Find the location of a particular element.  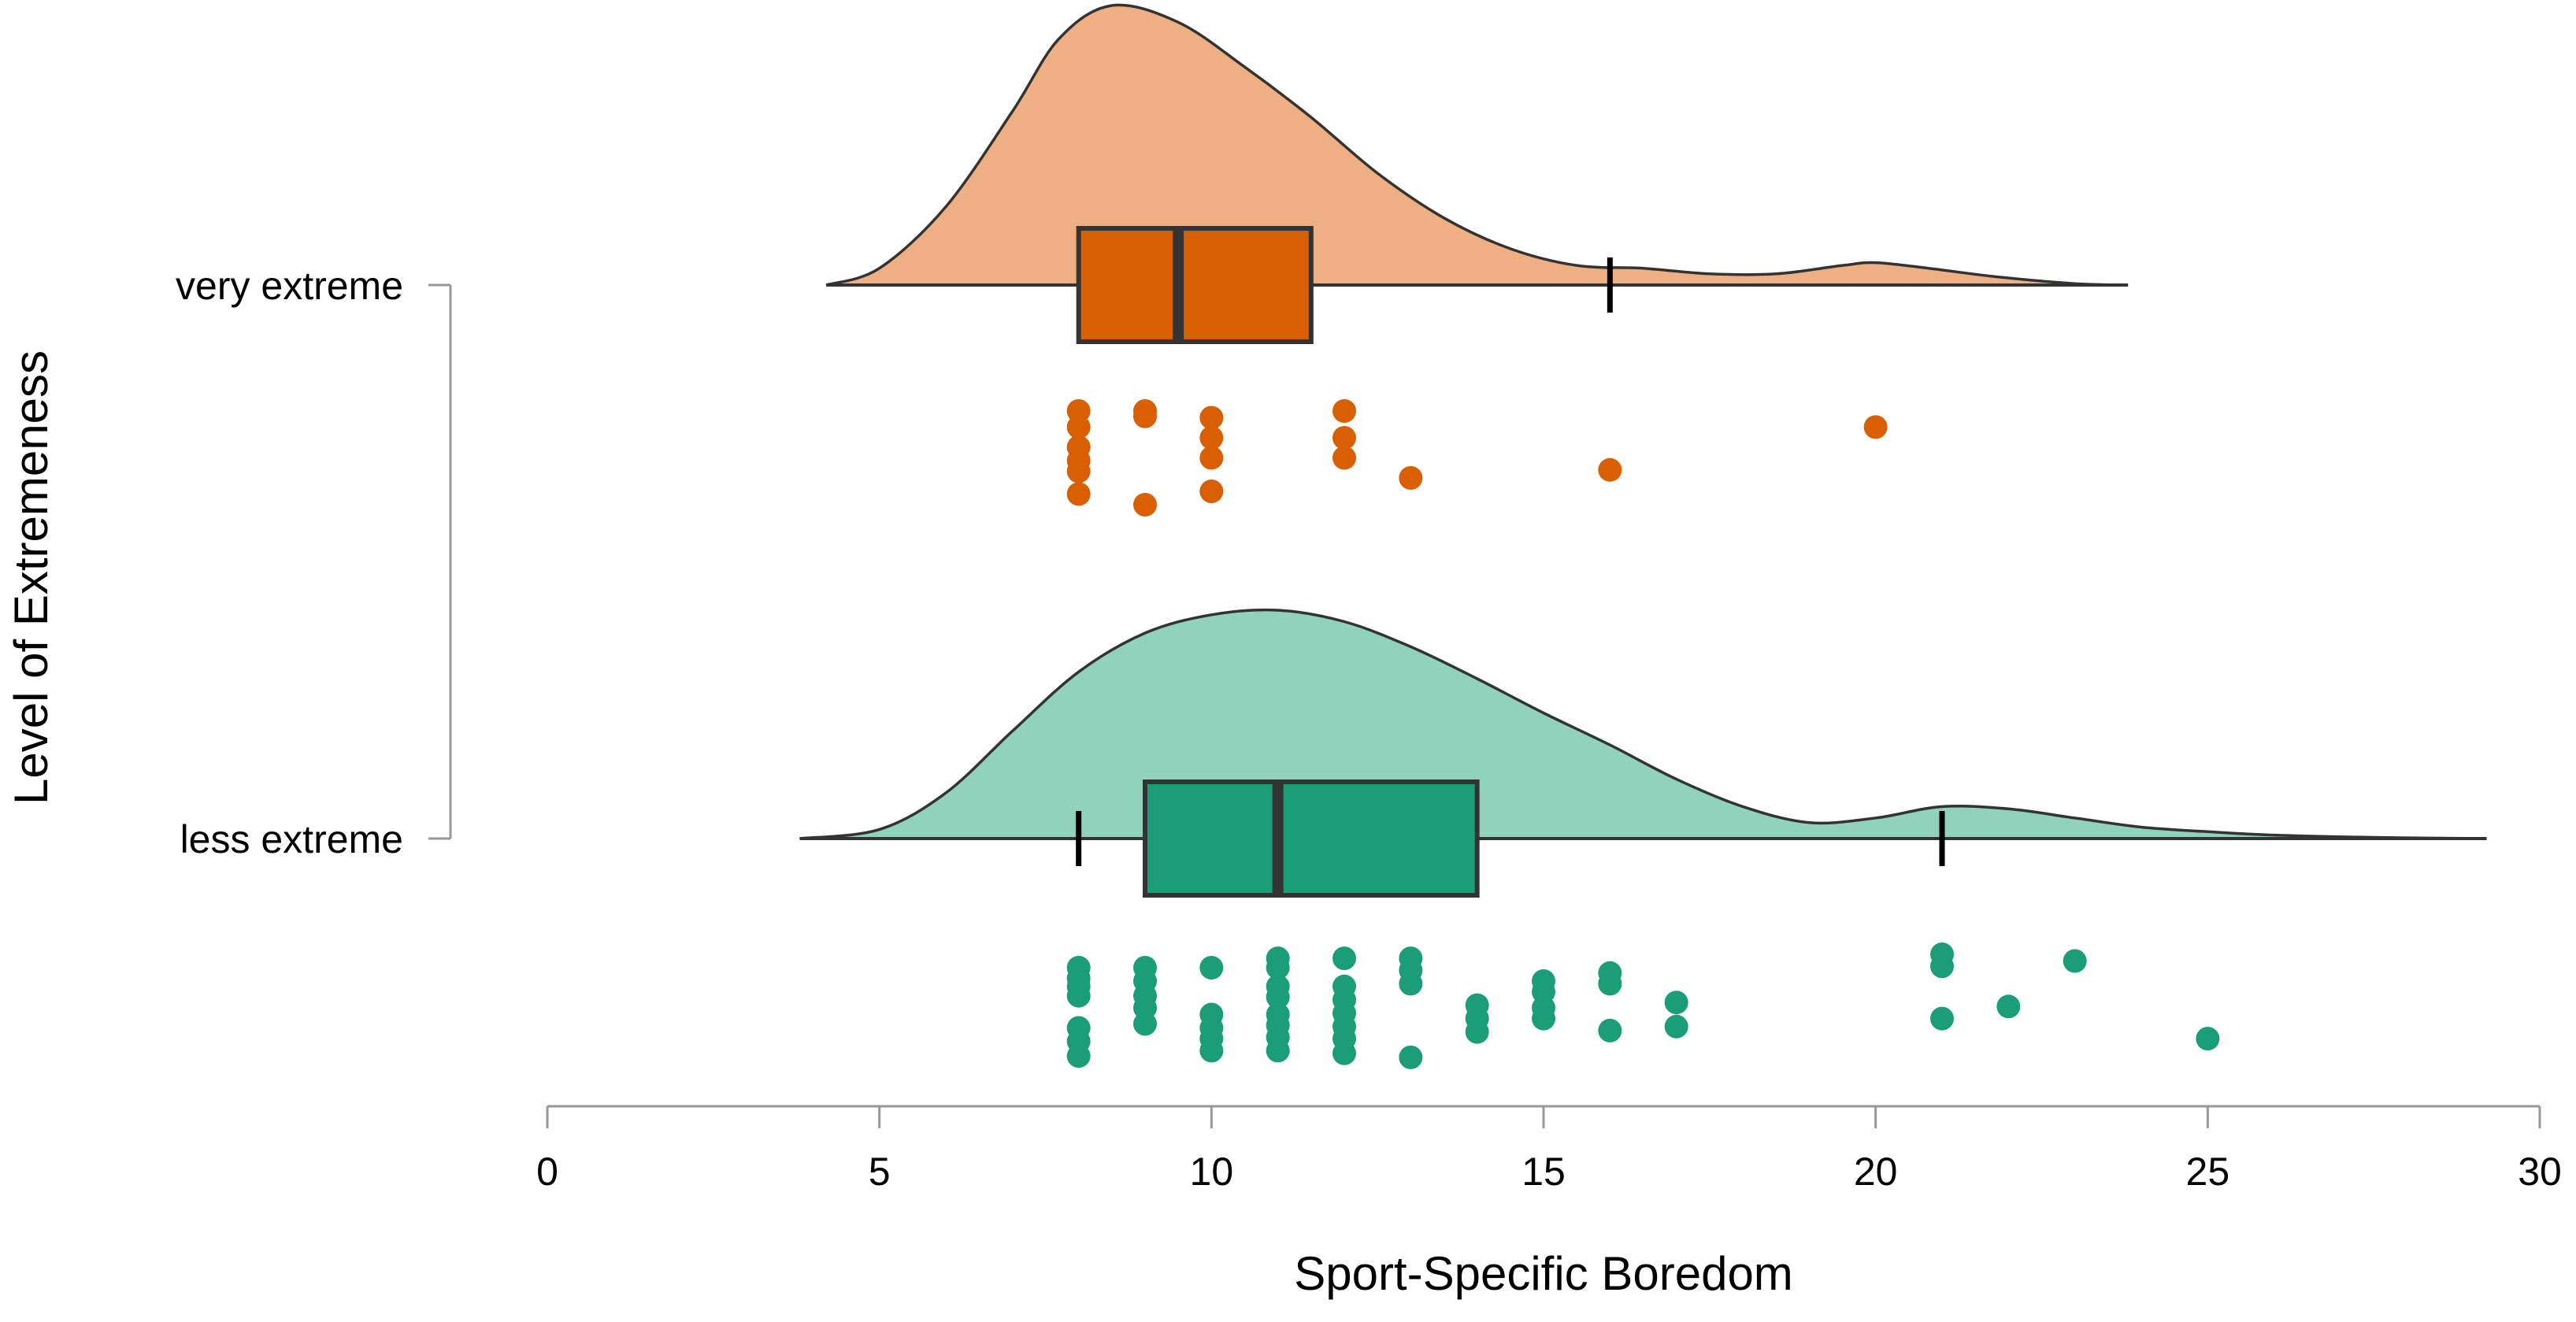

x-tick-label: 30 is located at coordinates (2540, 1172).